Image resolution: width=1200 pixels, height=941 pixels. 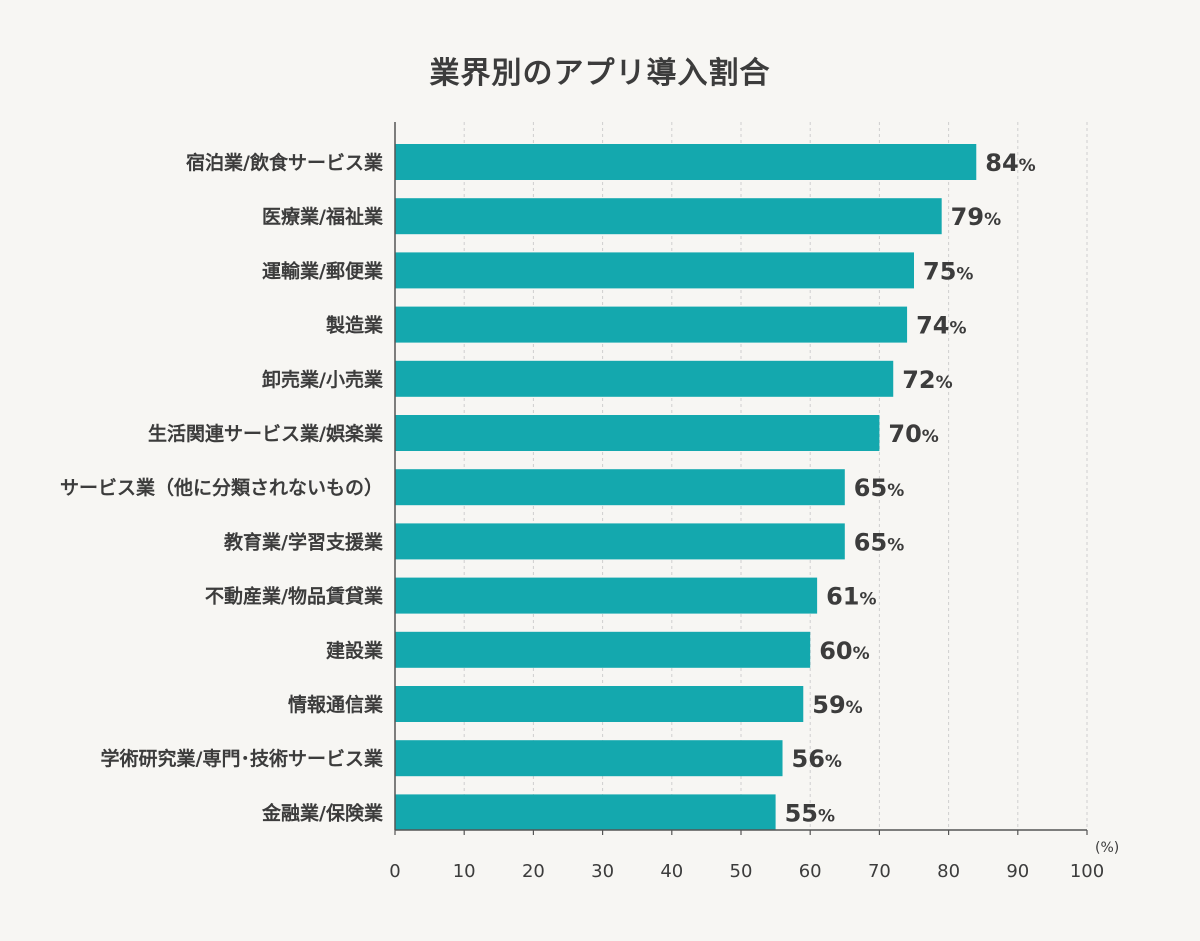 I want to click on value-label: 60%, so click(x=844, y=651).